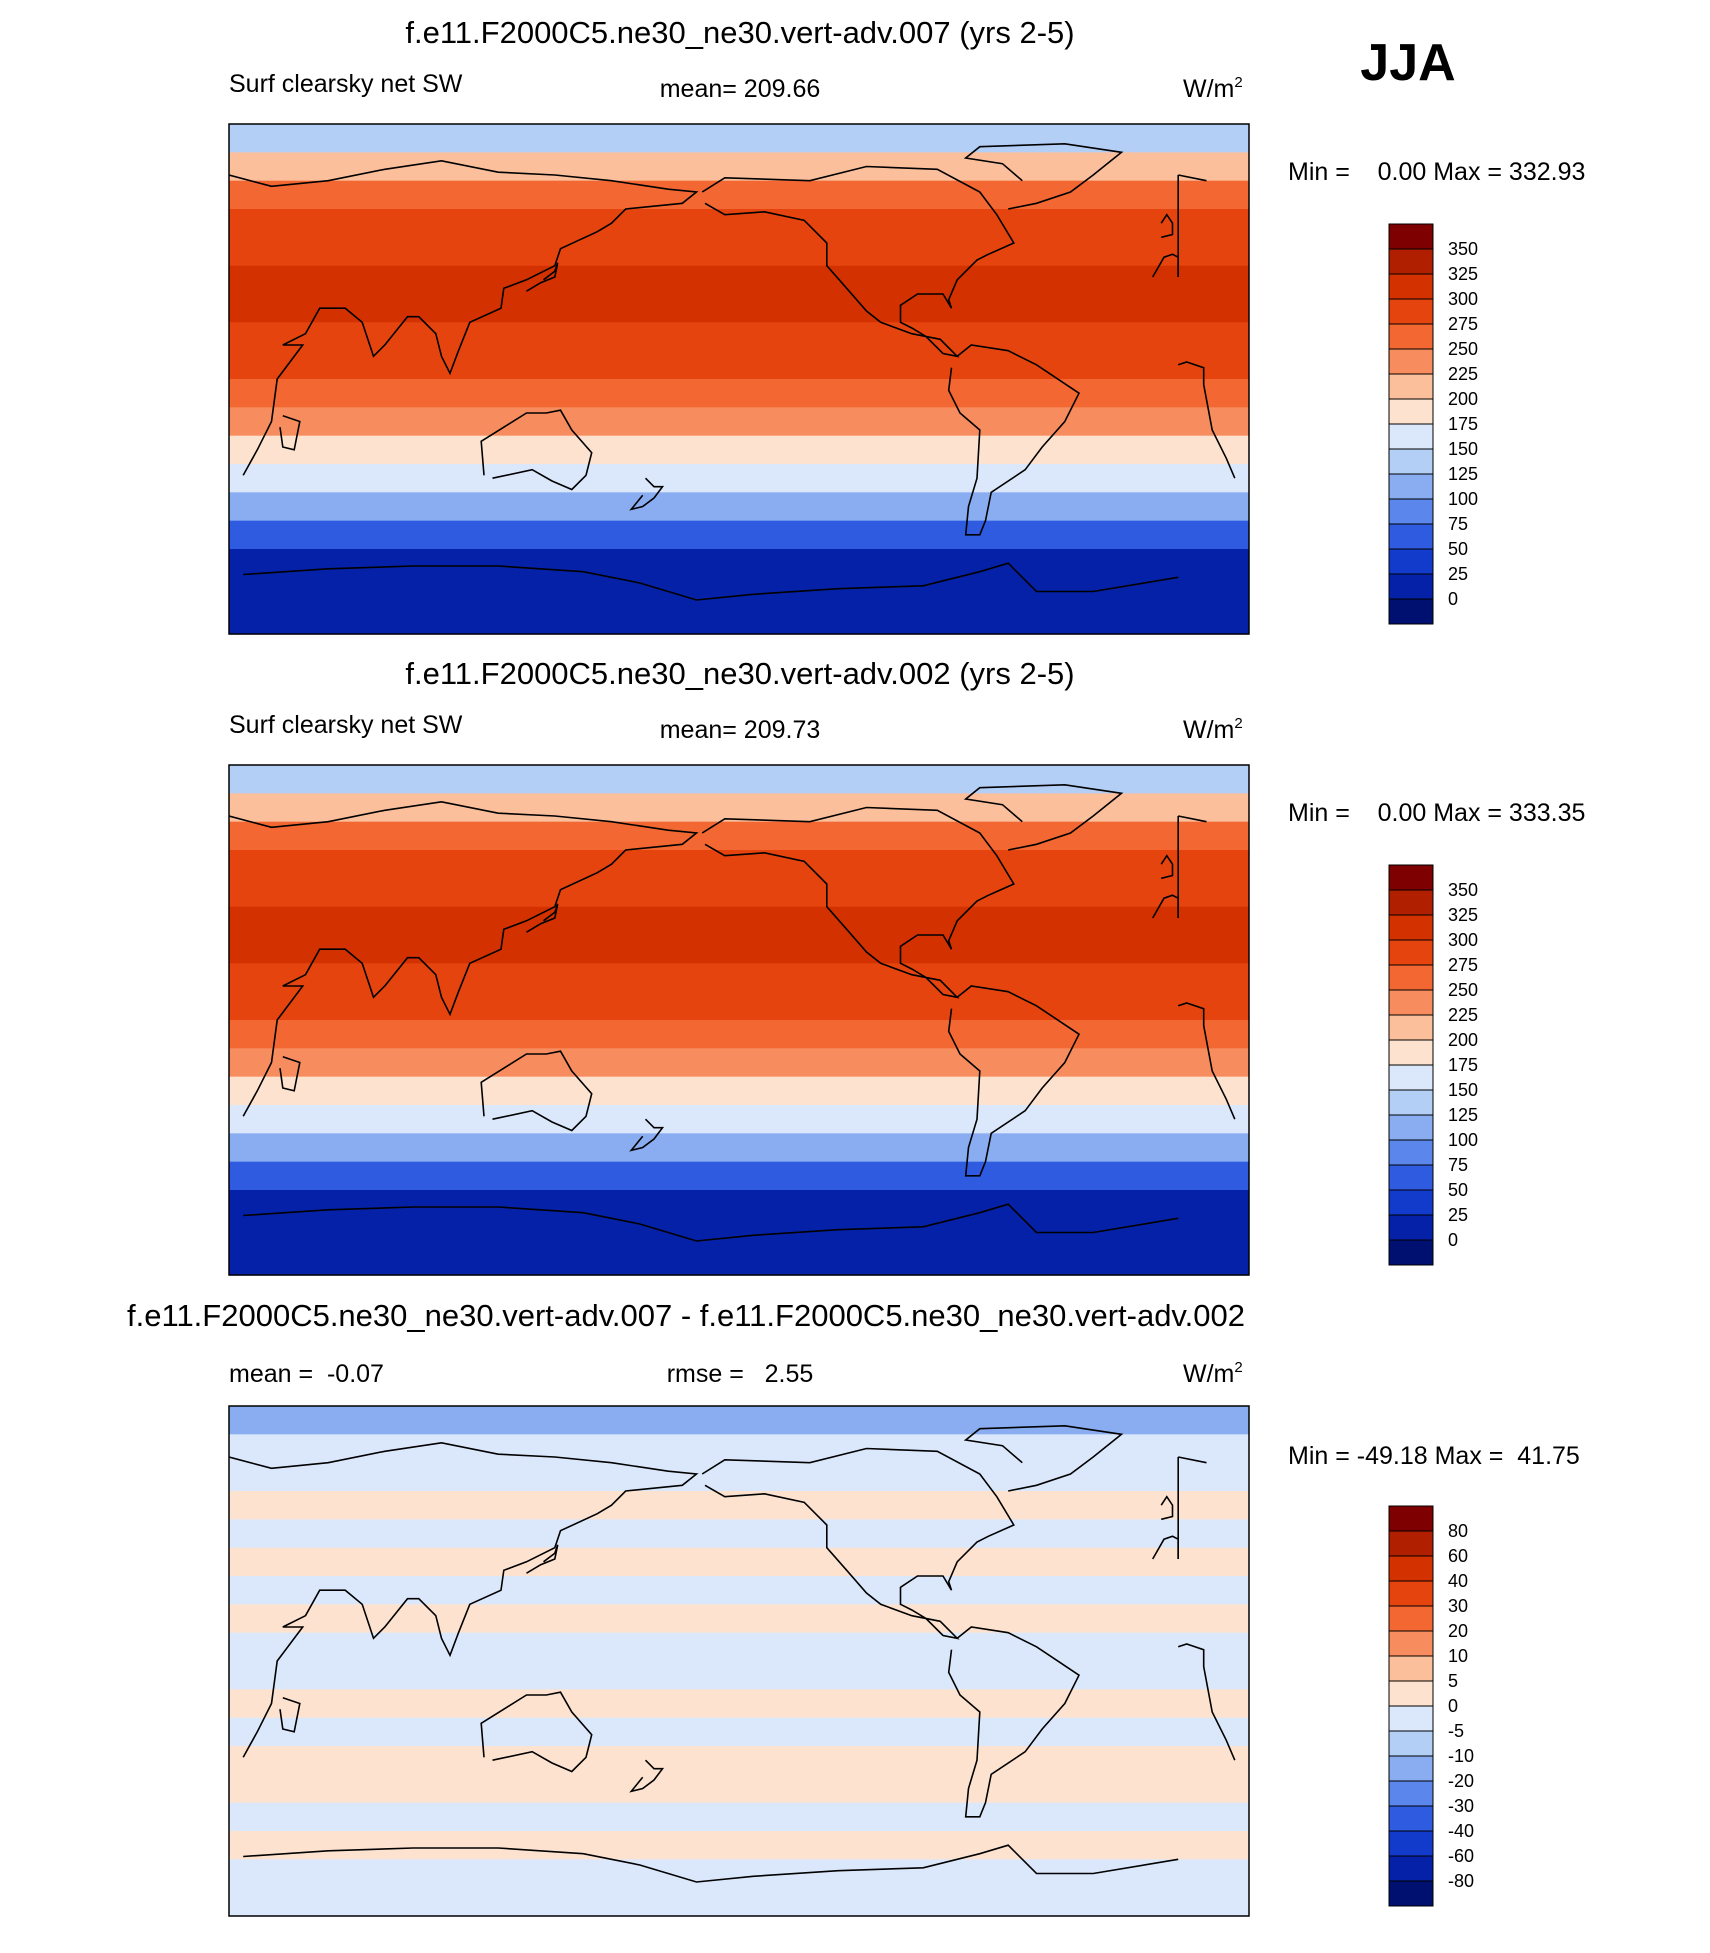 This screenshot has width=1710, height=1953. I want to click on colorbar-tick-label: 100, so click(1463, 499).